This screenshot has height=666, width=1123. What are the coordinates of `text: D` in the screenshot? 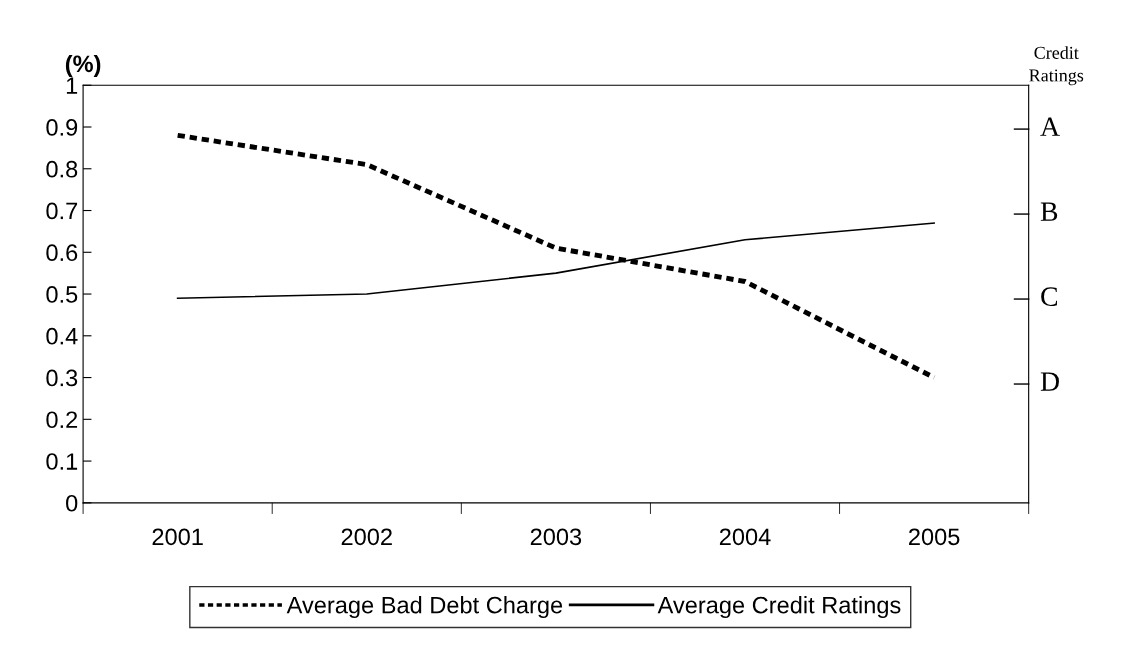 It's located at (1049, 381).